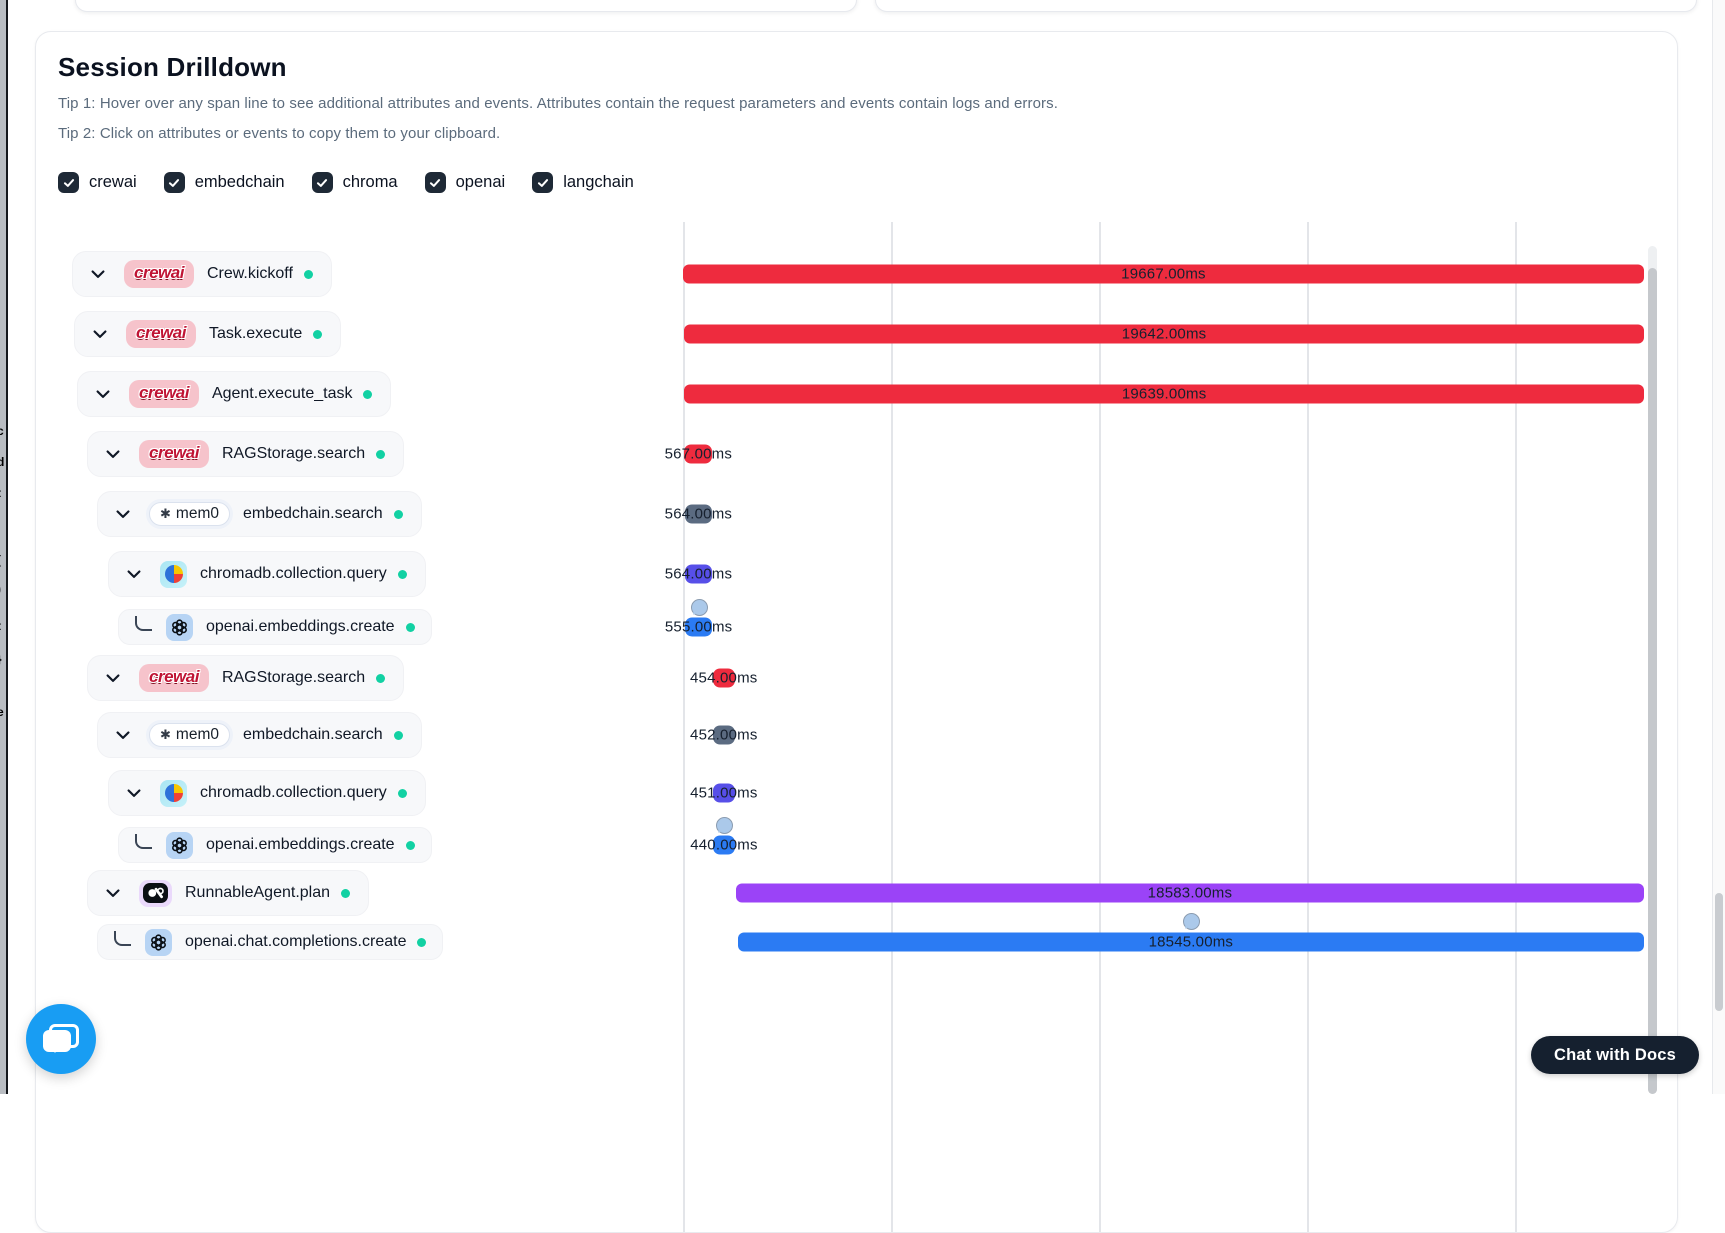  What do you see at coordinates (293, 792) in the screenshot?
I see `span-name: chromadb.collection.query` at bounding box center [293, 792].